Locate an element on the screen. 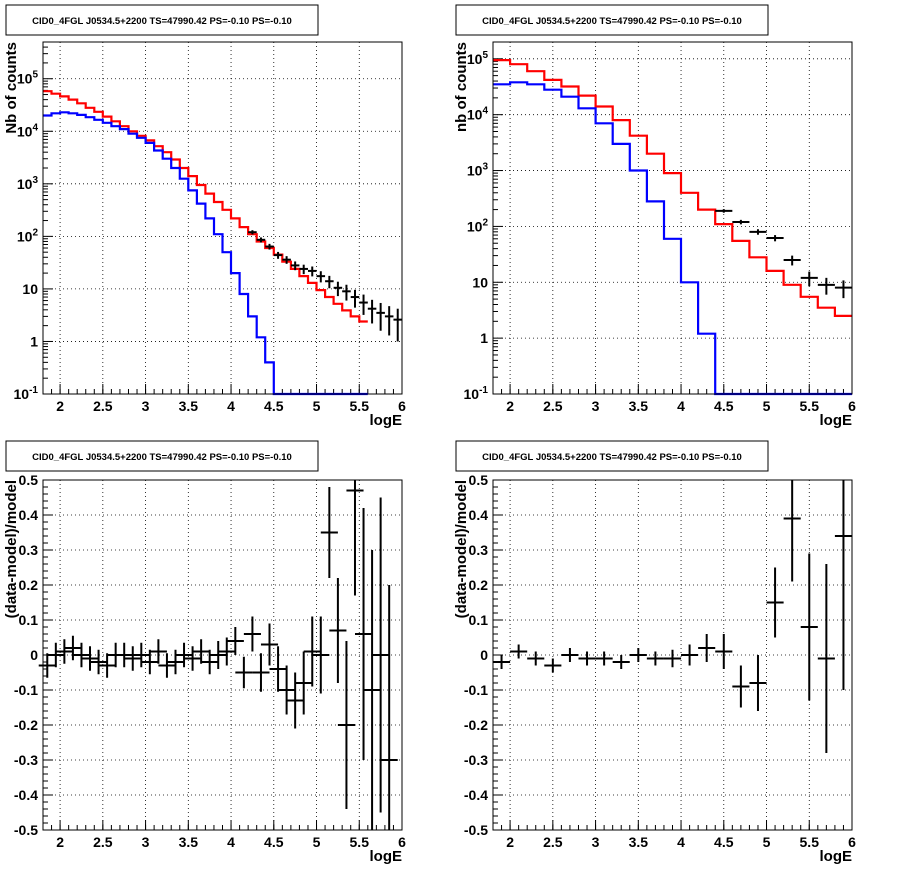  y-tick-label: -0.1 is located at coordinates (476, 690).